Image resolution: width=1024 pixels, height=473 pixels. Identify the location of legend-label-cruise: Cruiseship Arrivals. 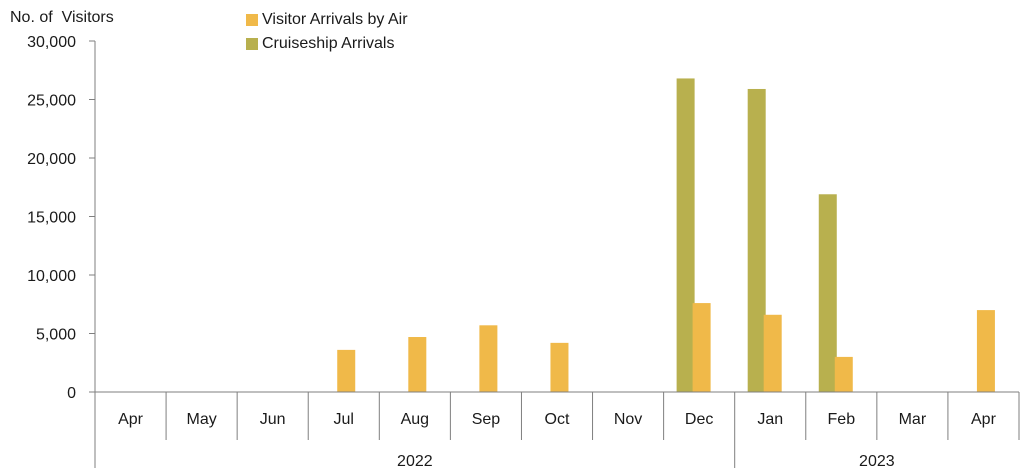
(328, 43).